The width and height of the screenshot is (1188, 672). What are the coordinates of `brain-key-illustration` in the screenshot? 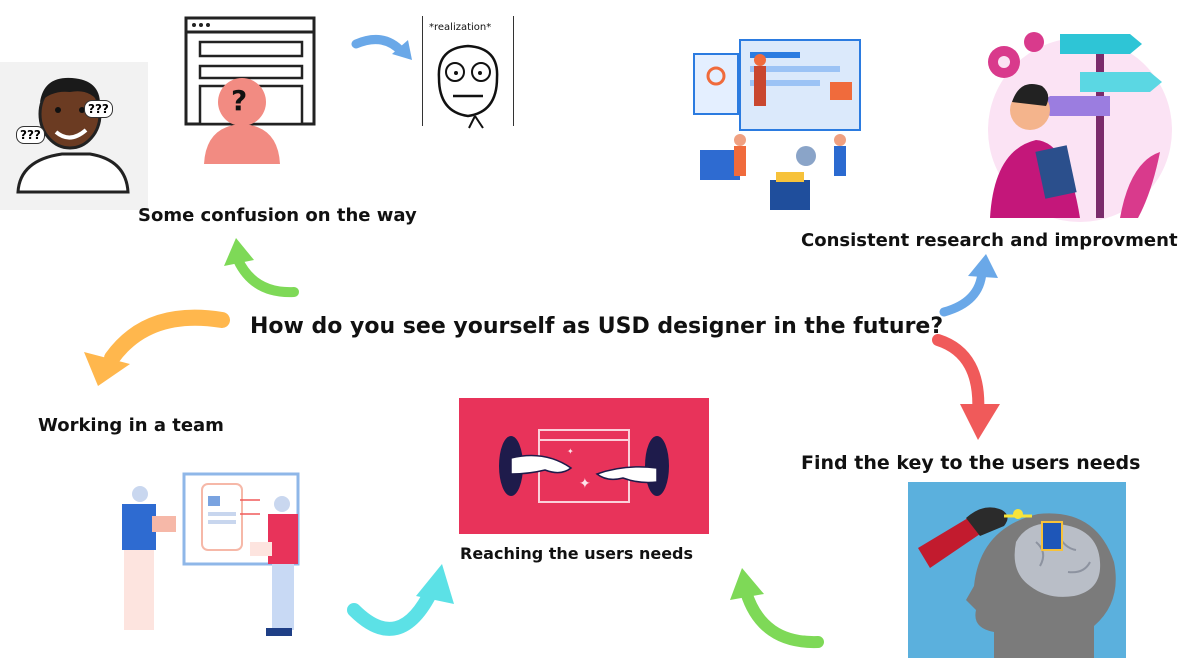 It's located at (1017, 582).